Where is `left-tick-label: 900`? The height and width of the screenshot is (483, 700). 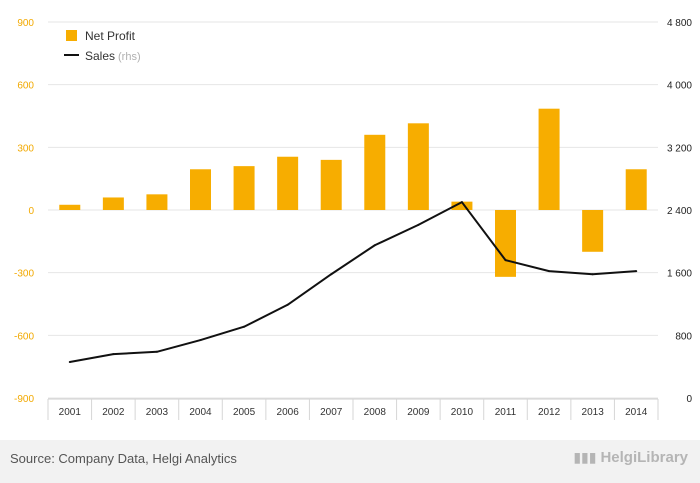 left-tick-label: 900 is located at coordinates (25, 23).